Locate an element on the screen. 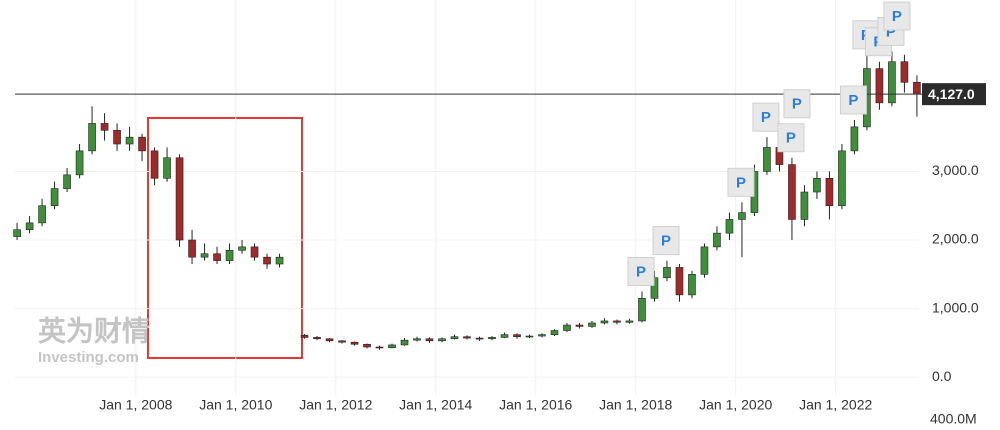 Image resolution: width=1000 pixels, height=430 pixels. x-tick-label: Jan 1, 2008 is located at coordinates (135, 405).